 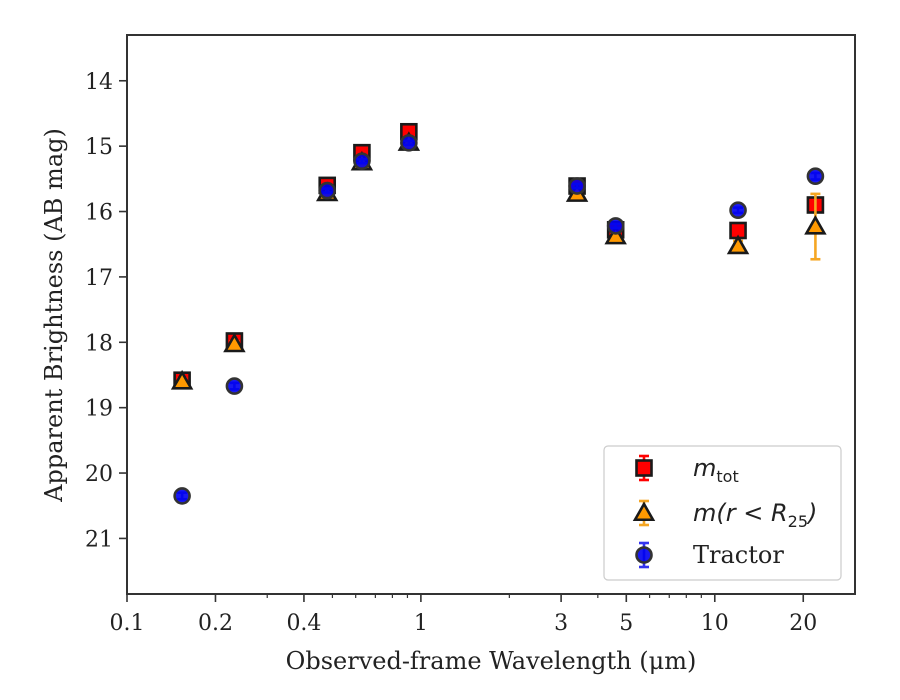 What do you see at coordinates (644, 555) in the screenshot?
I see `legend-handle-tractor` at bounding box center [644, 555].